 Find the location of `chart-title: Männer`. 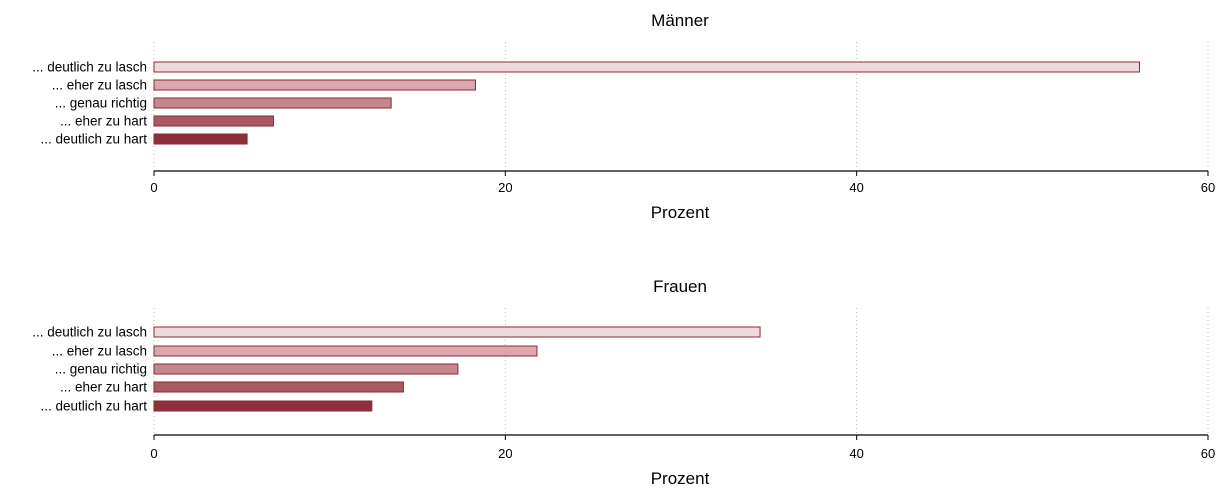

chart-title: Männer is located at coordinates (680, 20).